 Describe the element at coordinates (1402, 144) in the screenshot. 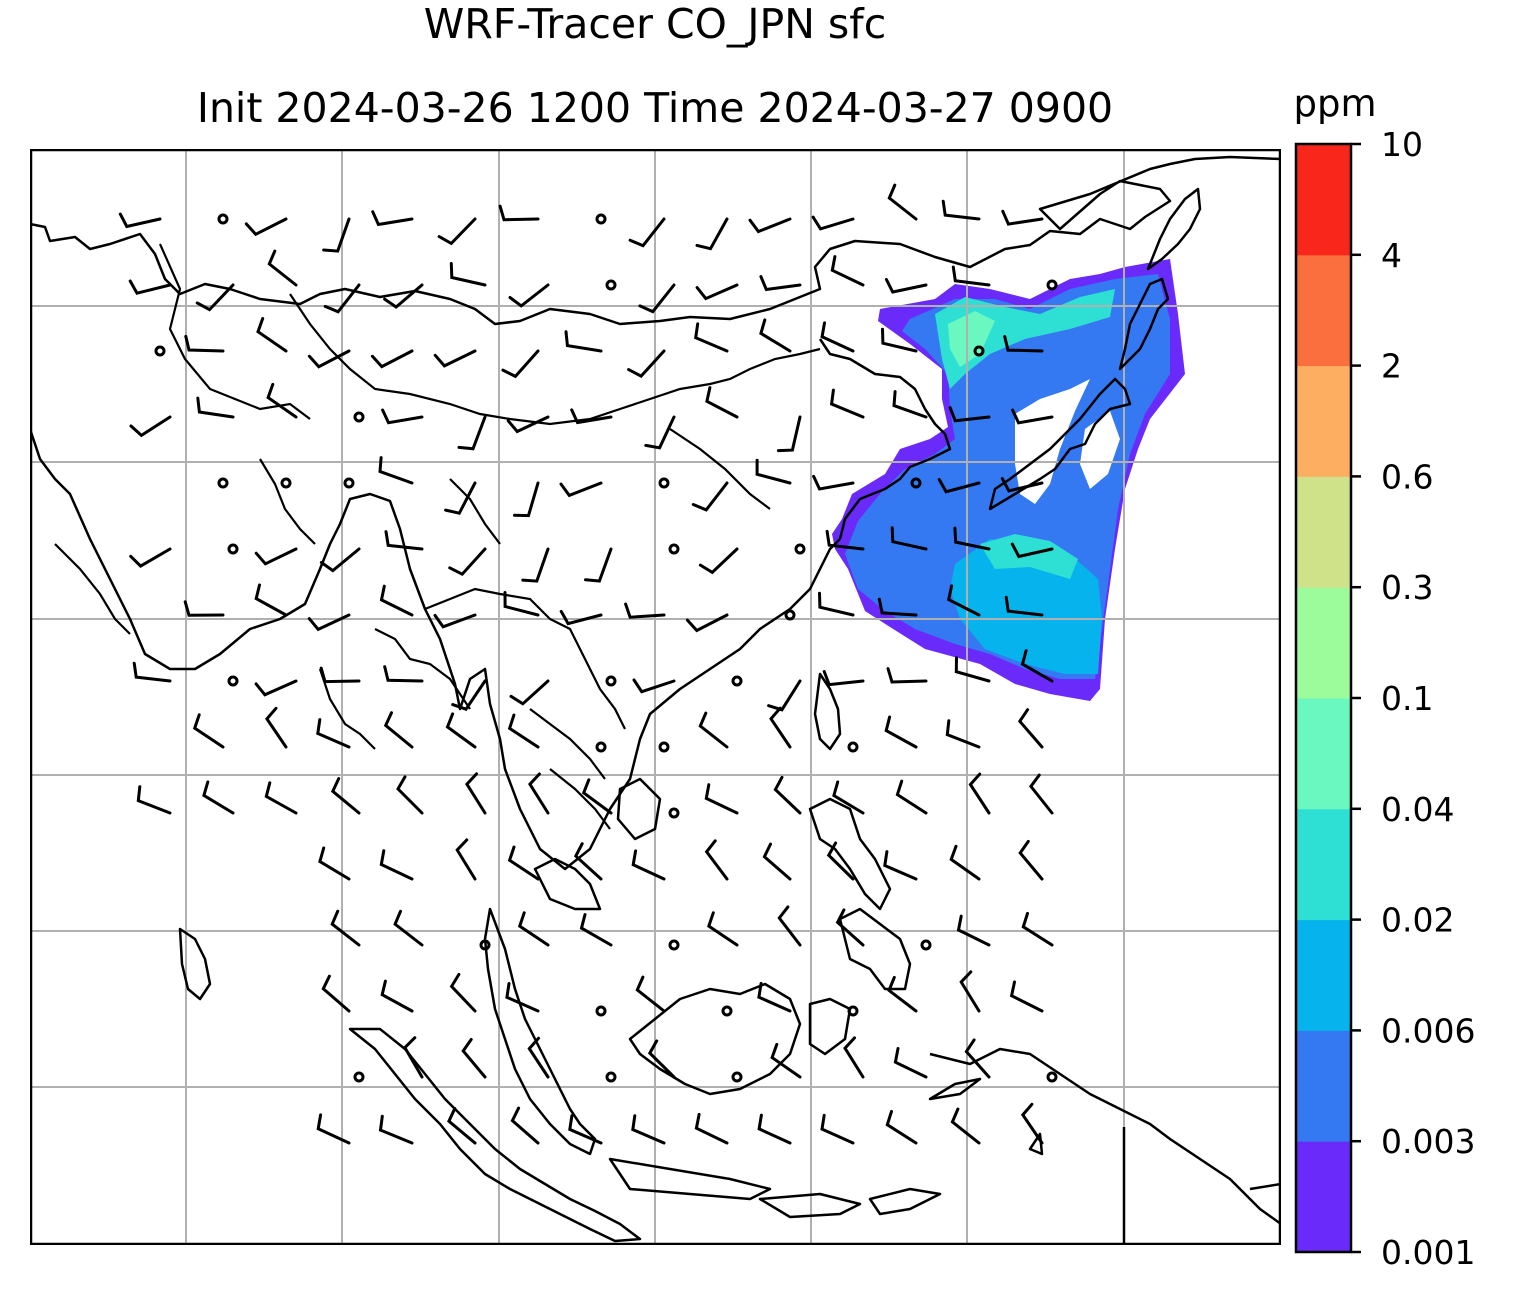

I see `colorbar-tick-label: 10` at that location.